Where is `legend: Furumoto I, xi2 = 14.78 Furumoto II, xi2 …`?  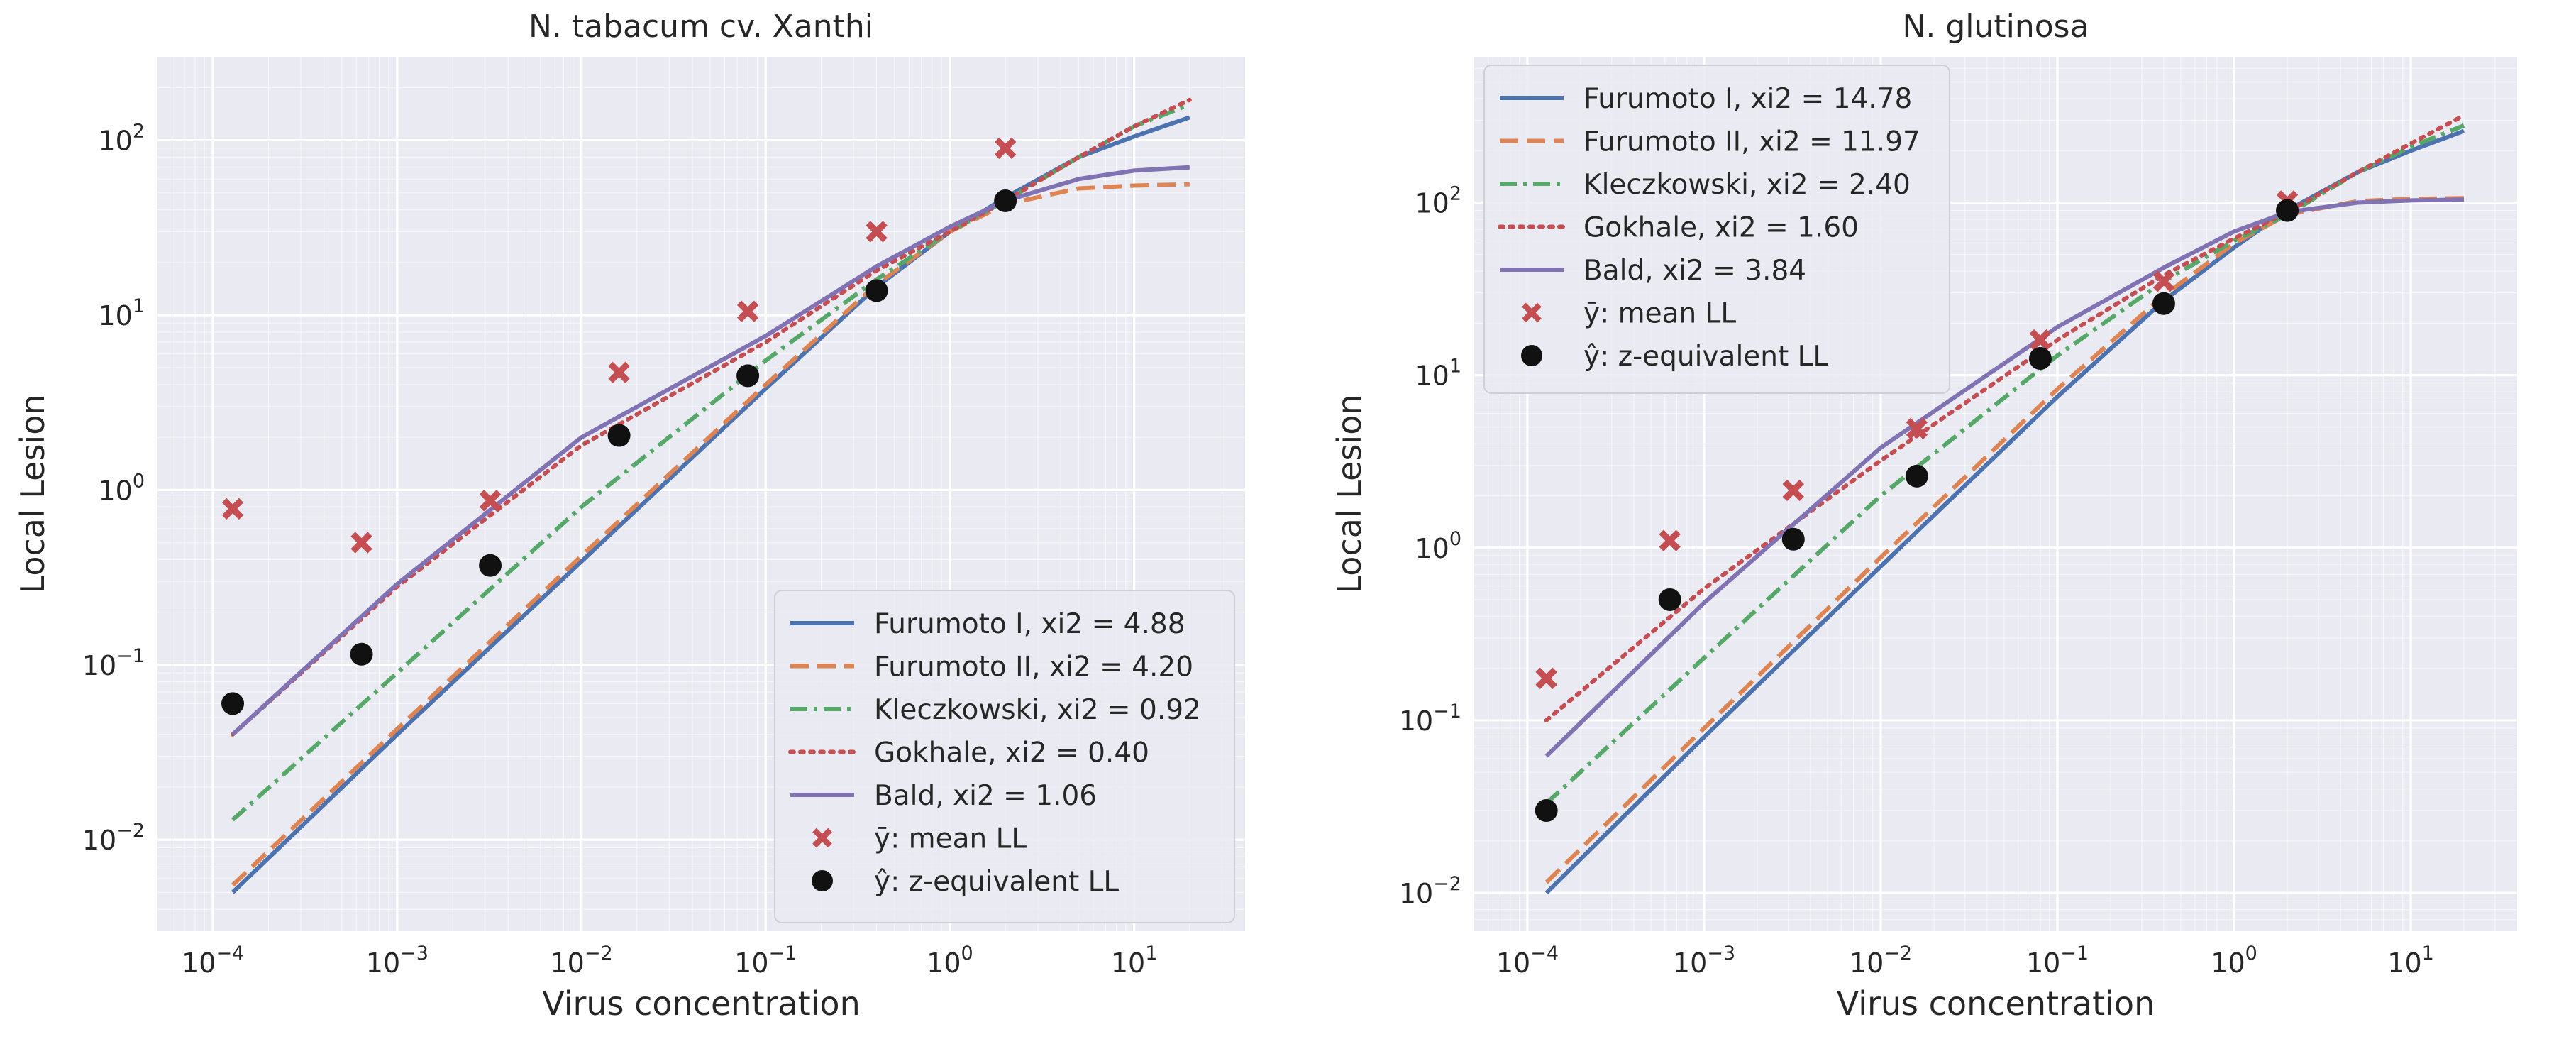
legend: Furumoto I, xi2 = 14.78 Furumoto II, xi2 … is located at coordinates (1716, 229).